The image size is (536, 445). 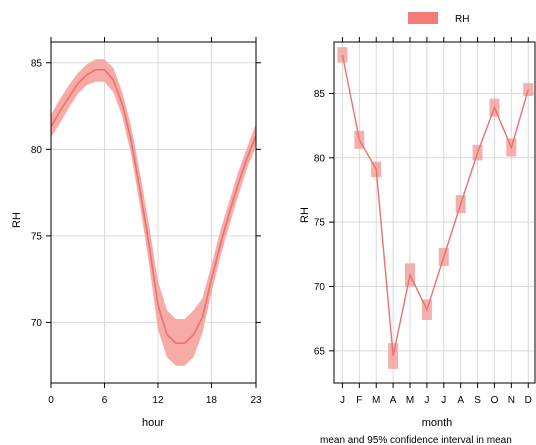 What do you see at coordinates (528, 400) in the screenshot?
I see `right-x-tick-label: D` at bounding box center [528, 400].